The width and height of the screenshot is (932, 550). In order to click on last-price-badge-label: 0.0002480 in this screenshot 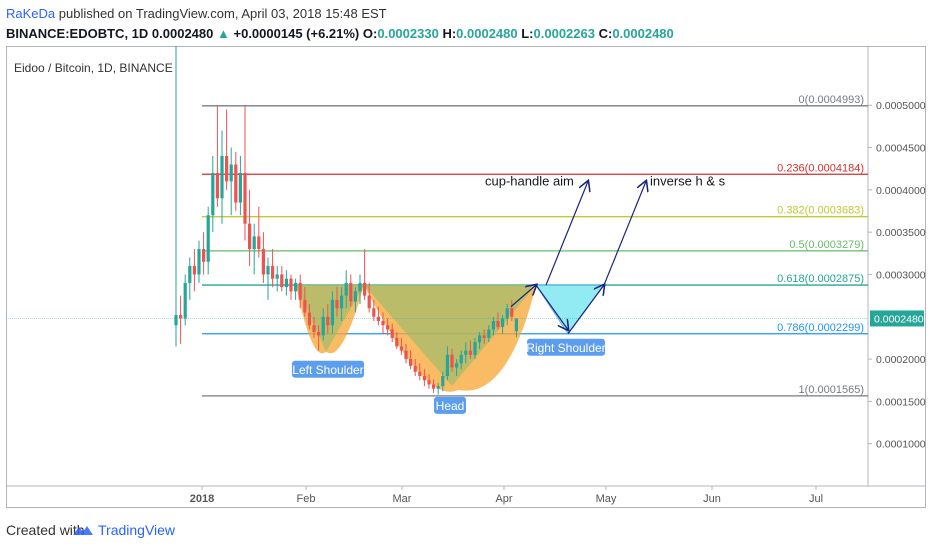, I will do `click(899, 319)`.